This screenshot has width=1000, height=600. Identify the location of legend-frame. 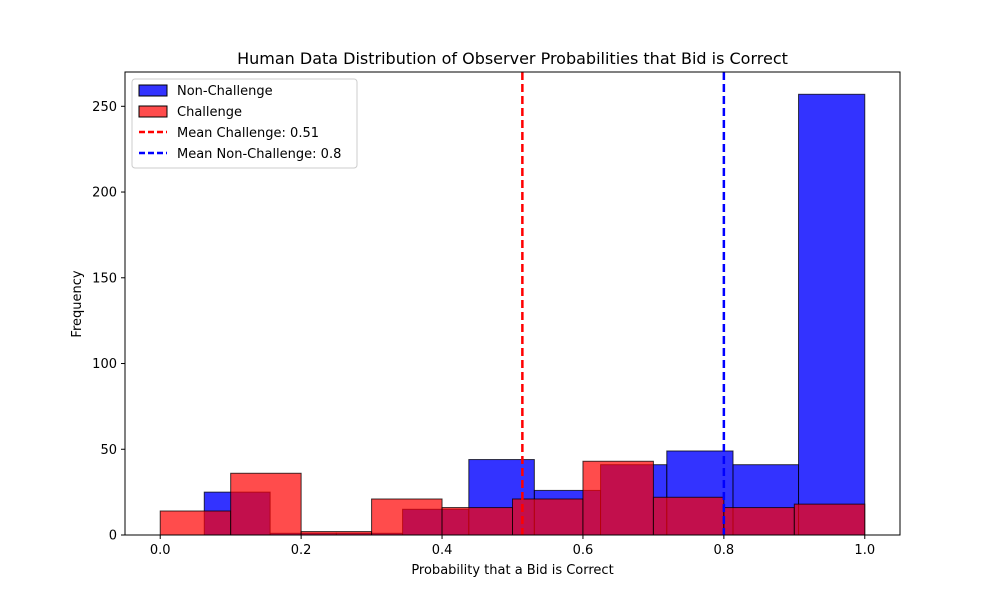
(244, 123).